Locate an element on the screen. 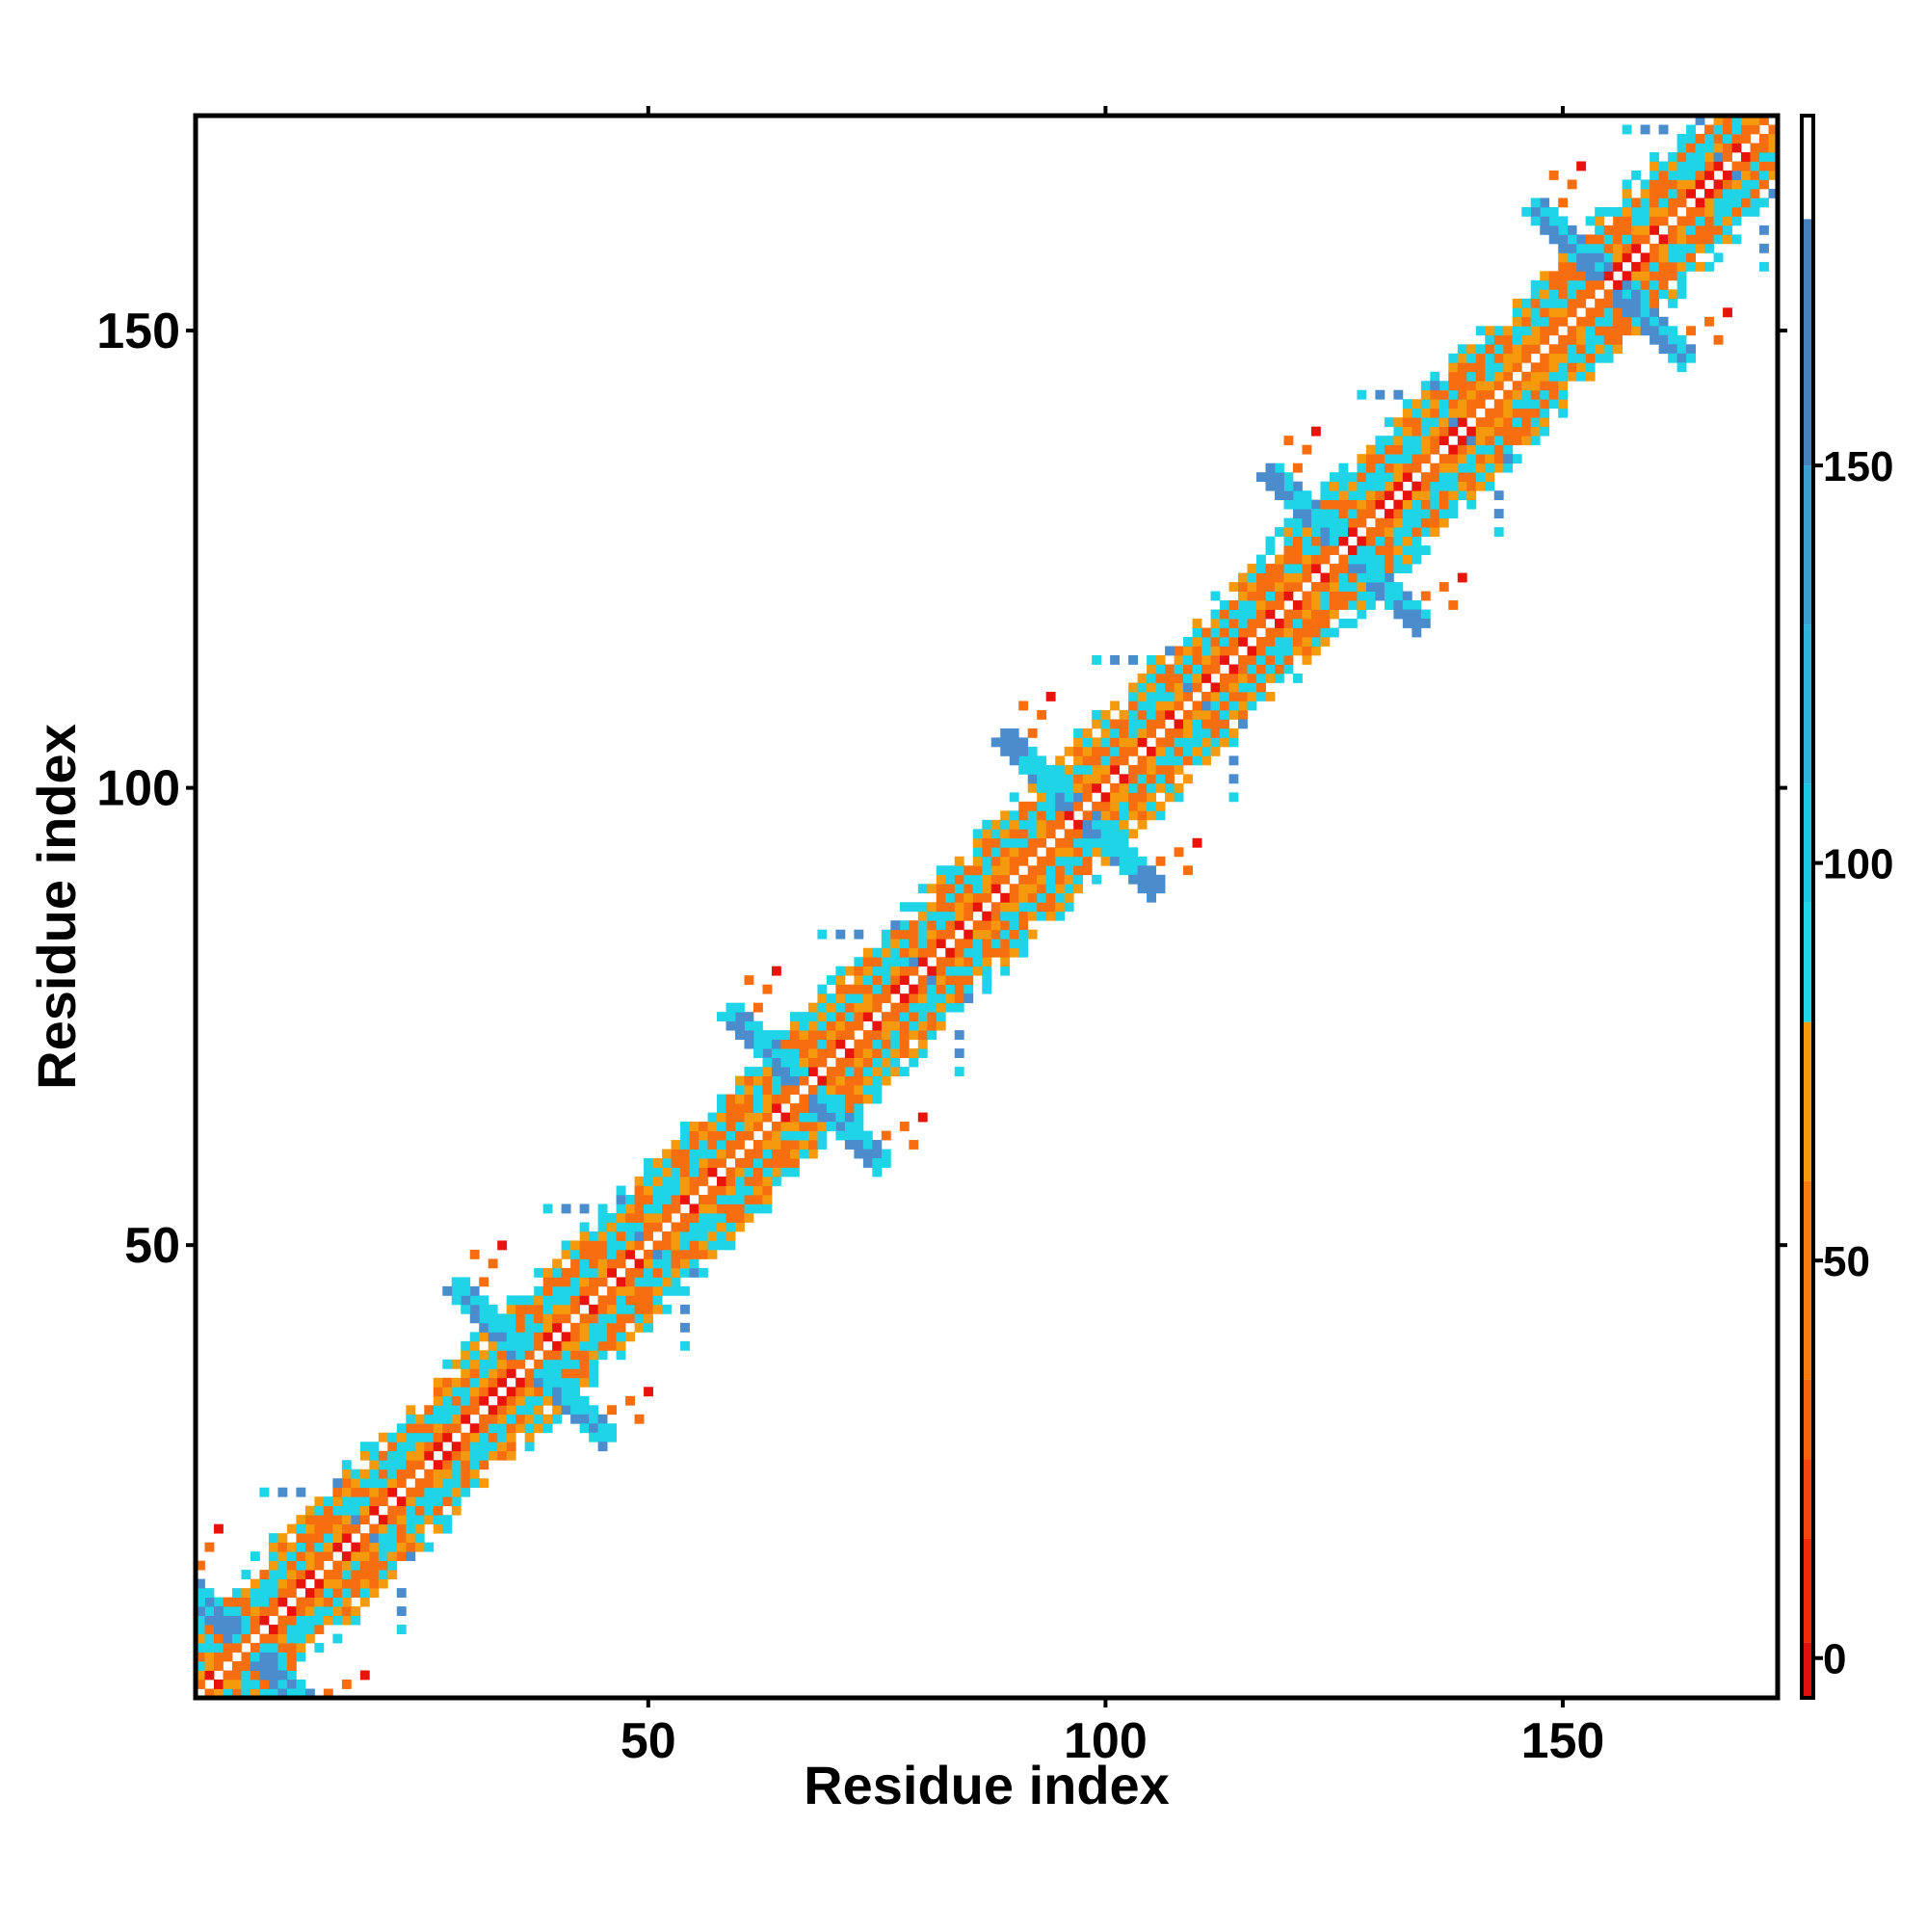 The width and height of the screenshot is (1927, 1932). colorbar-frame is located at coordinates (1807, 907).